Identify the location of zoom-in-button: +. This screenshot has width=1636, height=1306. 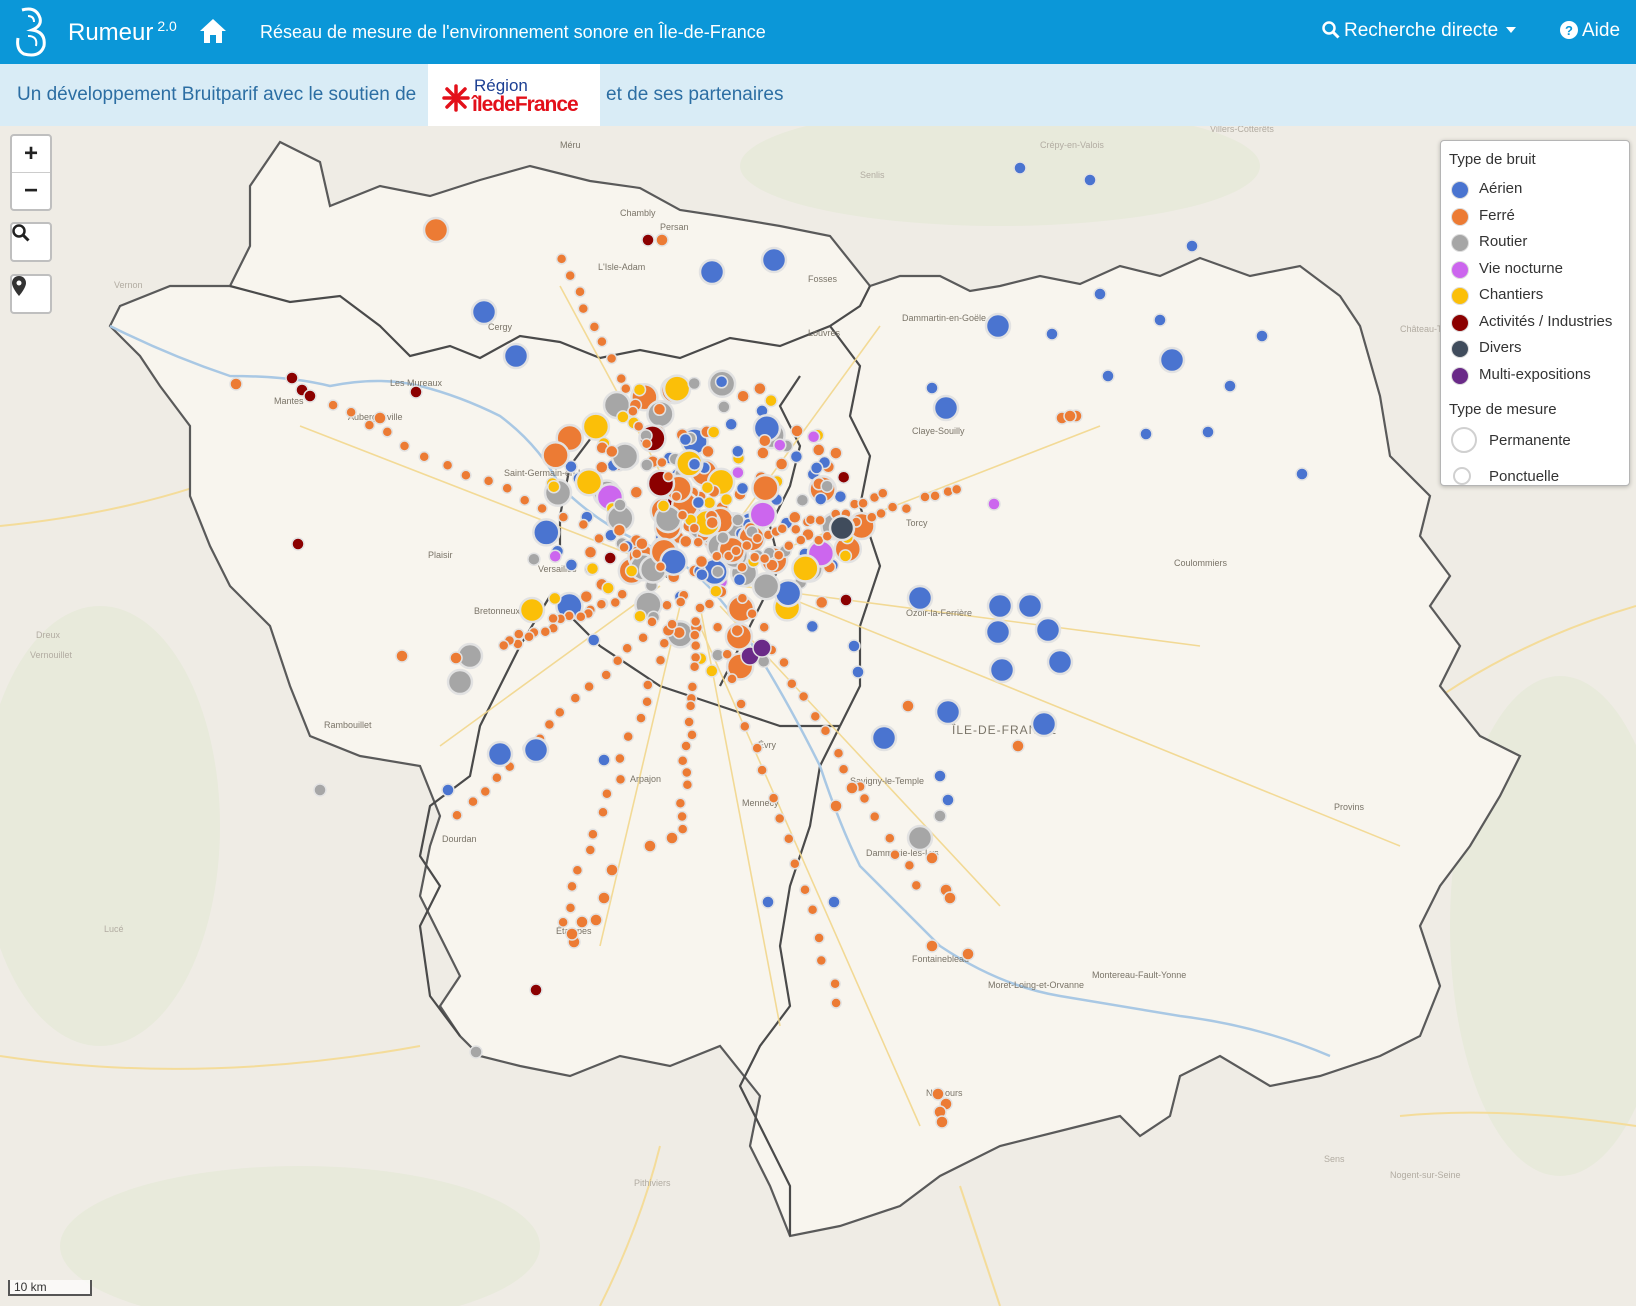
(31, 154).